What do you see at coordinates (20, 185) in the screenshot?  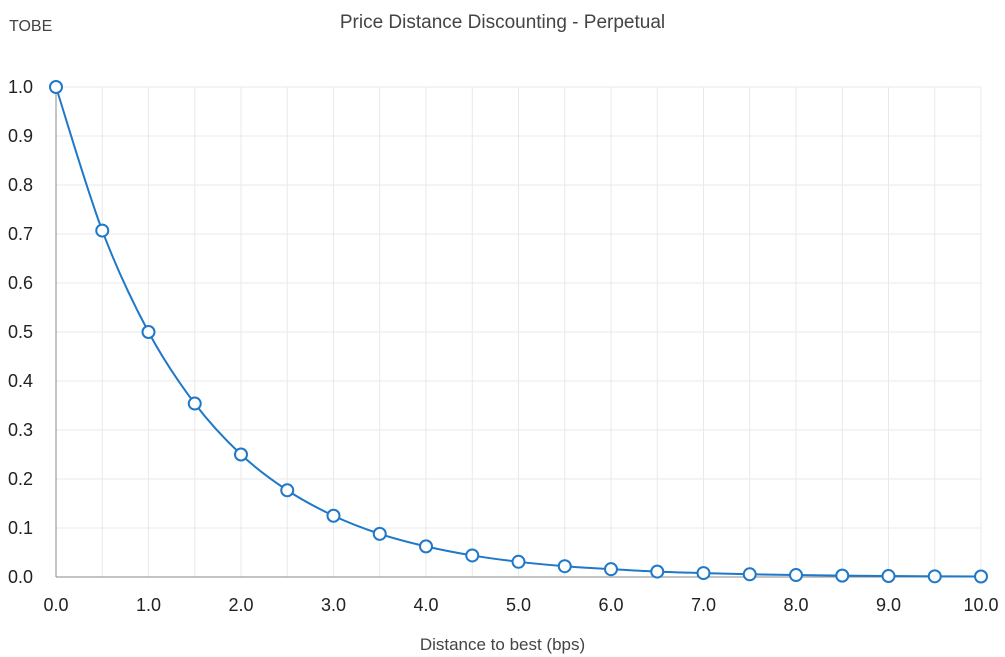 I see `y-tick-label: 0.8` at bounding box center [20, 185].